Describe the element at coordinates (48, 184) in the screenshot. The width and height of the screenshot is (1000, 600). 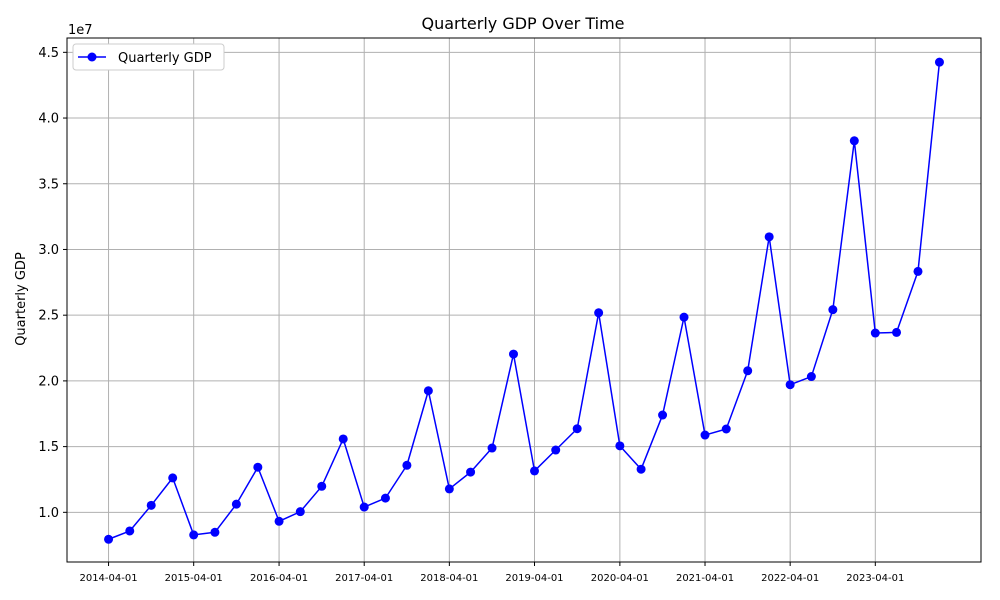
I see `y-tick-label: 3.5` at that location.